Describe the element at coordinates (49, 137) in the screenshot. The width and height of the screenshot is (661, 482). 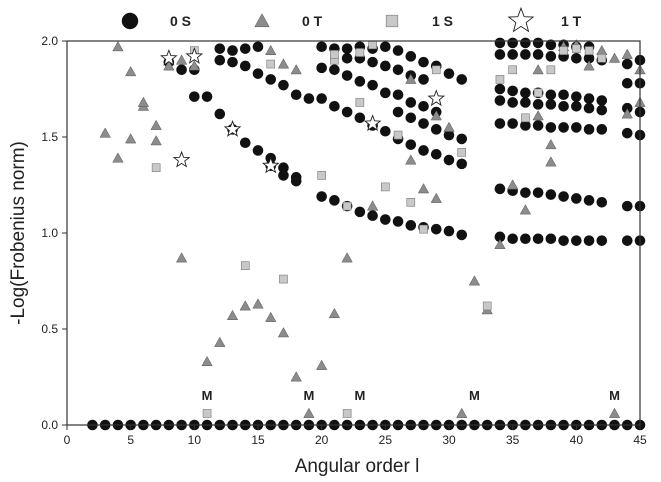
I see `y-tick-label: 1.5` at that location.